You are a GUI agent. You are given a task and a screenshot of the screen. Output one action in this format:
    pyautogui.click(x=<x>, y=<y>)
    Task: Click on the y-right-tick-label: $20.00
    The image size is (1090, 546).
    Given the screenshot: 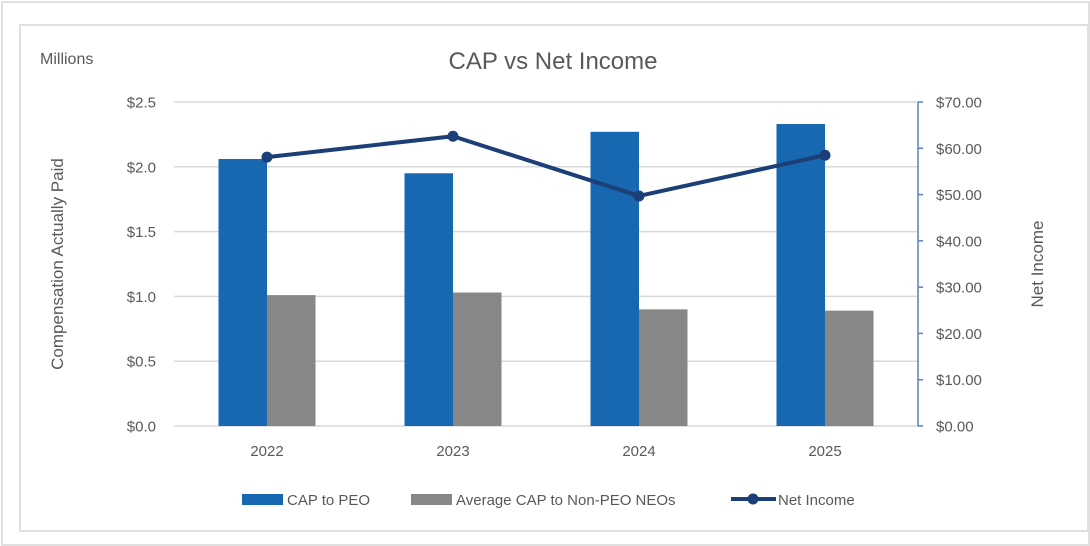 What is the action you would take?
    pyautogui.click(x=959, y=334)
    